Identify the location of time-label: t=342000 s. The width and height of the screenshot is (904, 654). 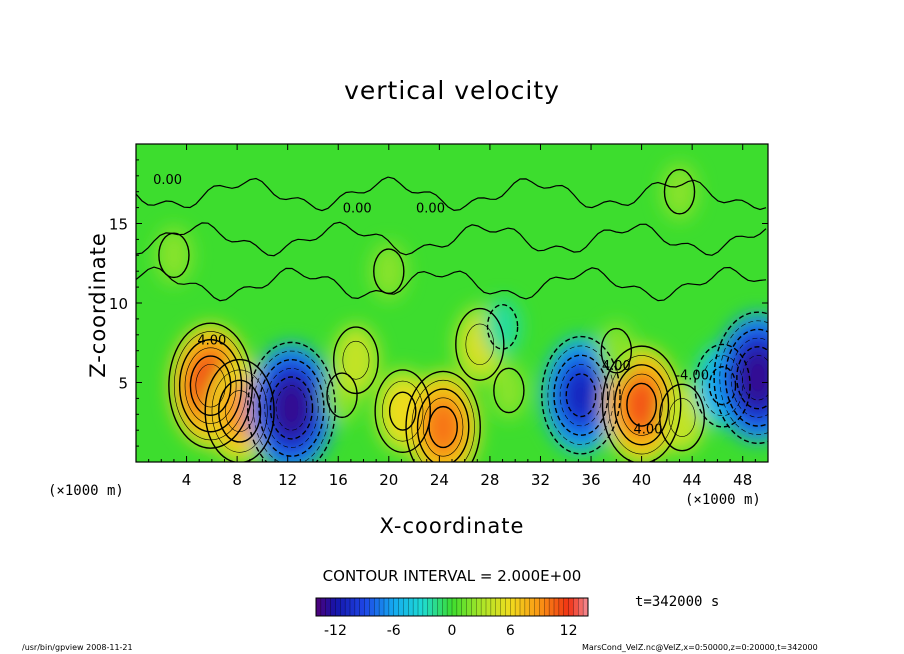
(677, 602).